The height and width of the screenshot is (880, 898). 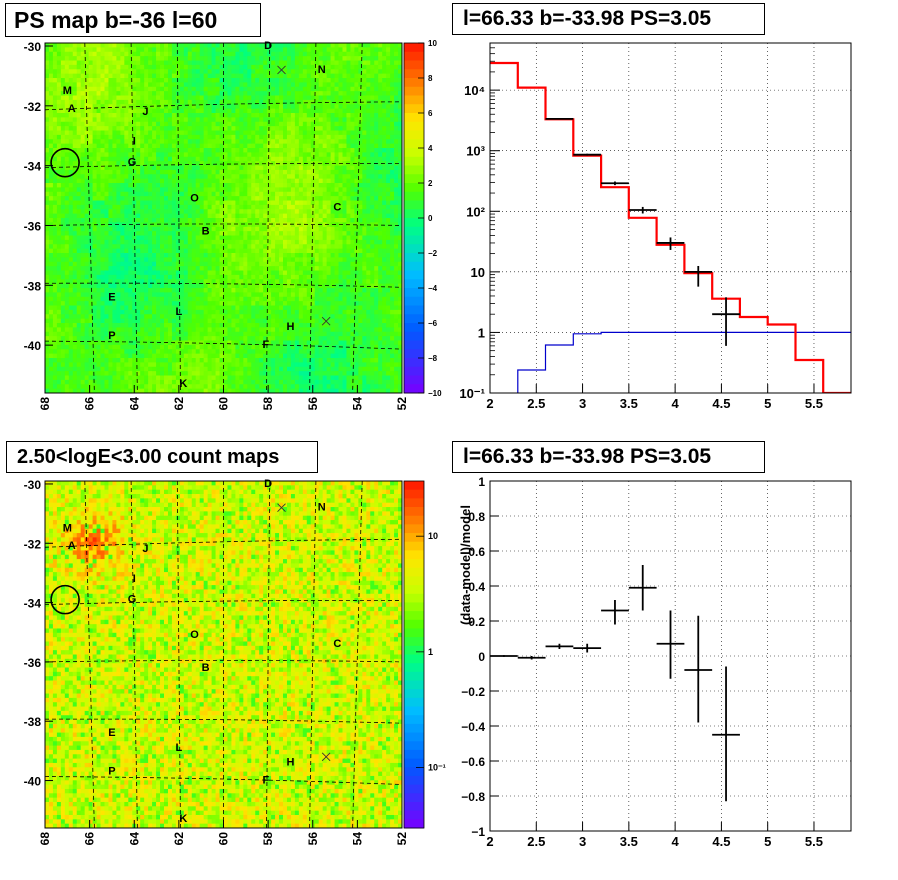 I want to click on y-tick-label: −0.8, so click(x=473, y=797).